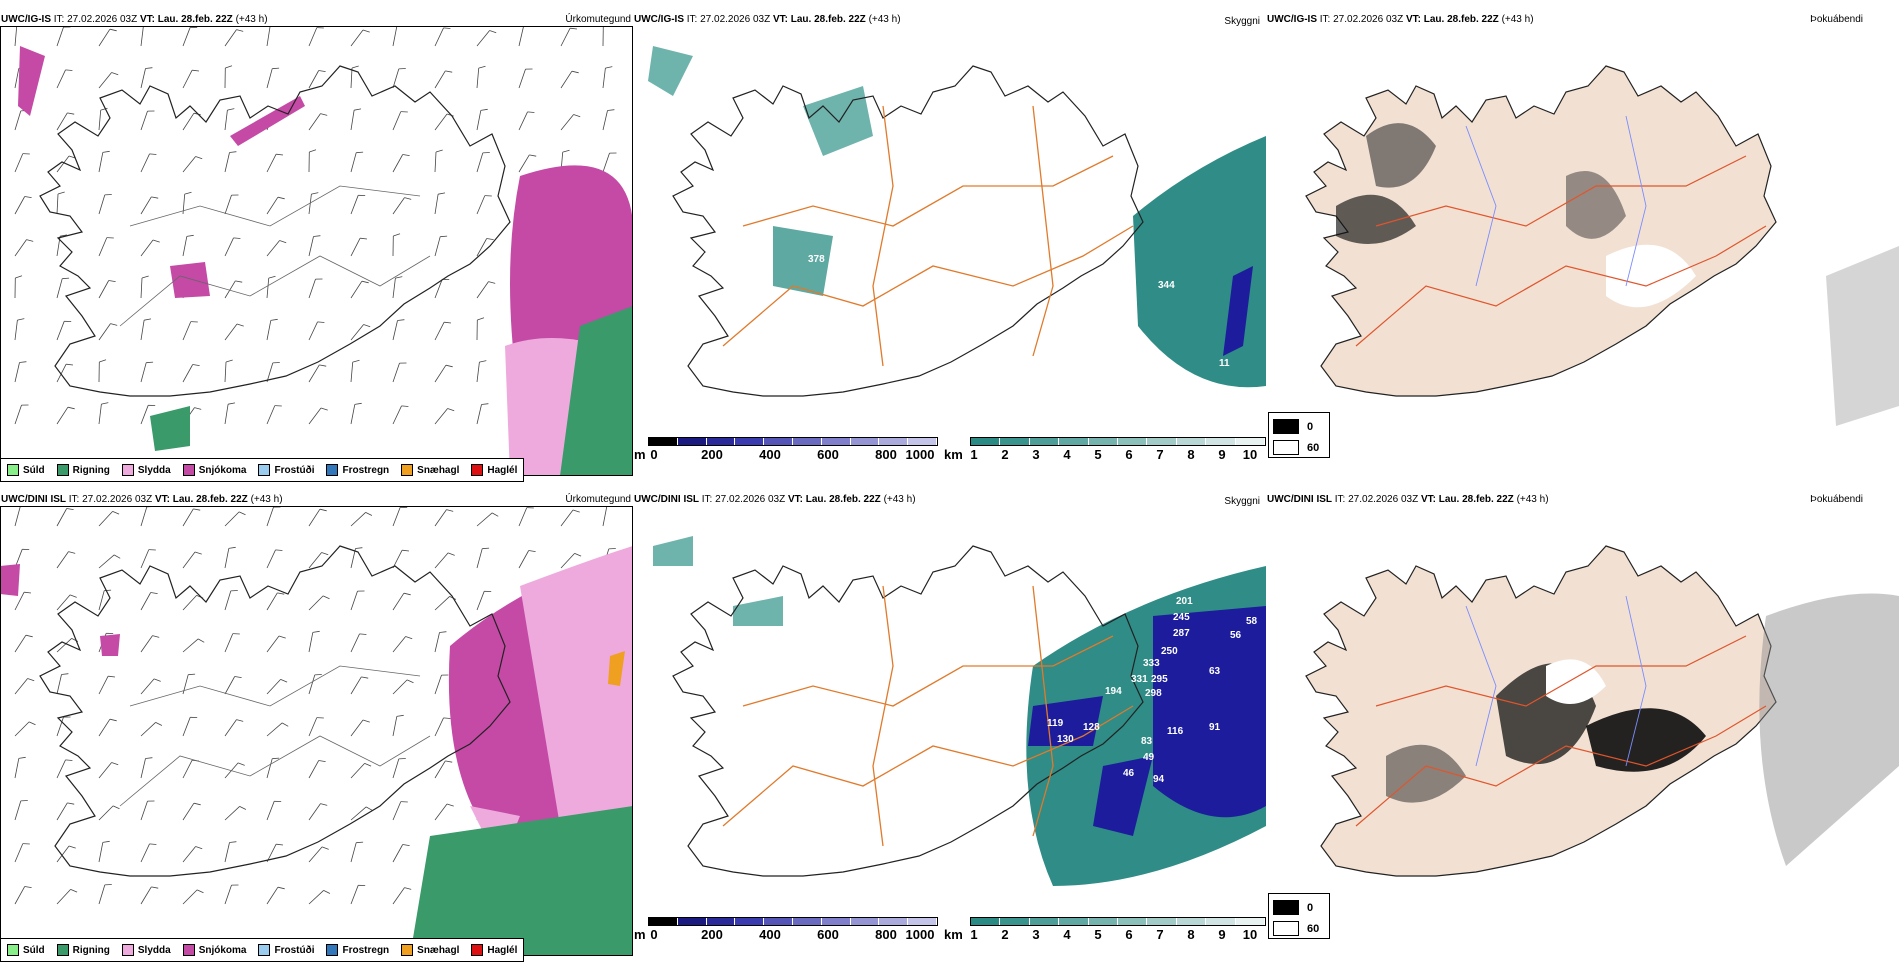 The image size is (1900, 962). What do you see at coordinates (146, 470) in the screenshot?
I see `legend-item-slydda: Slydda` at bounding box center [146, 470].